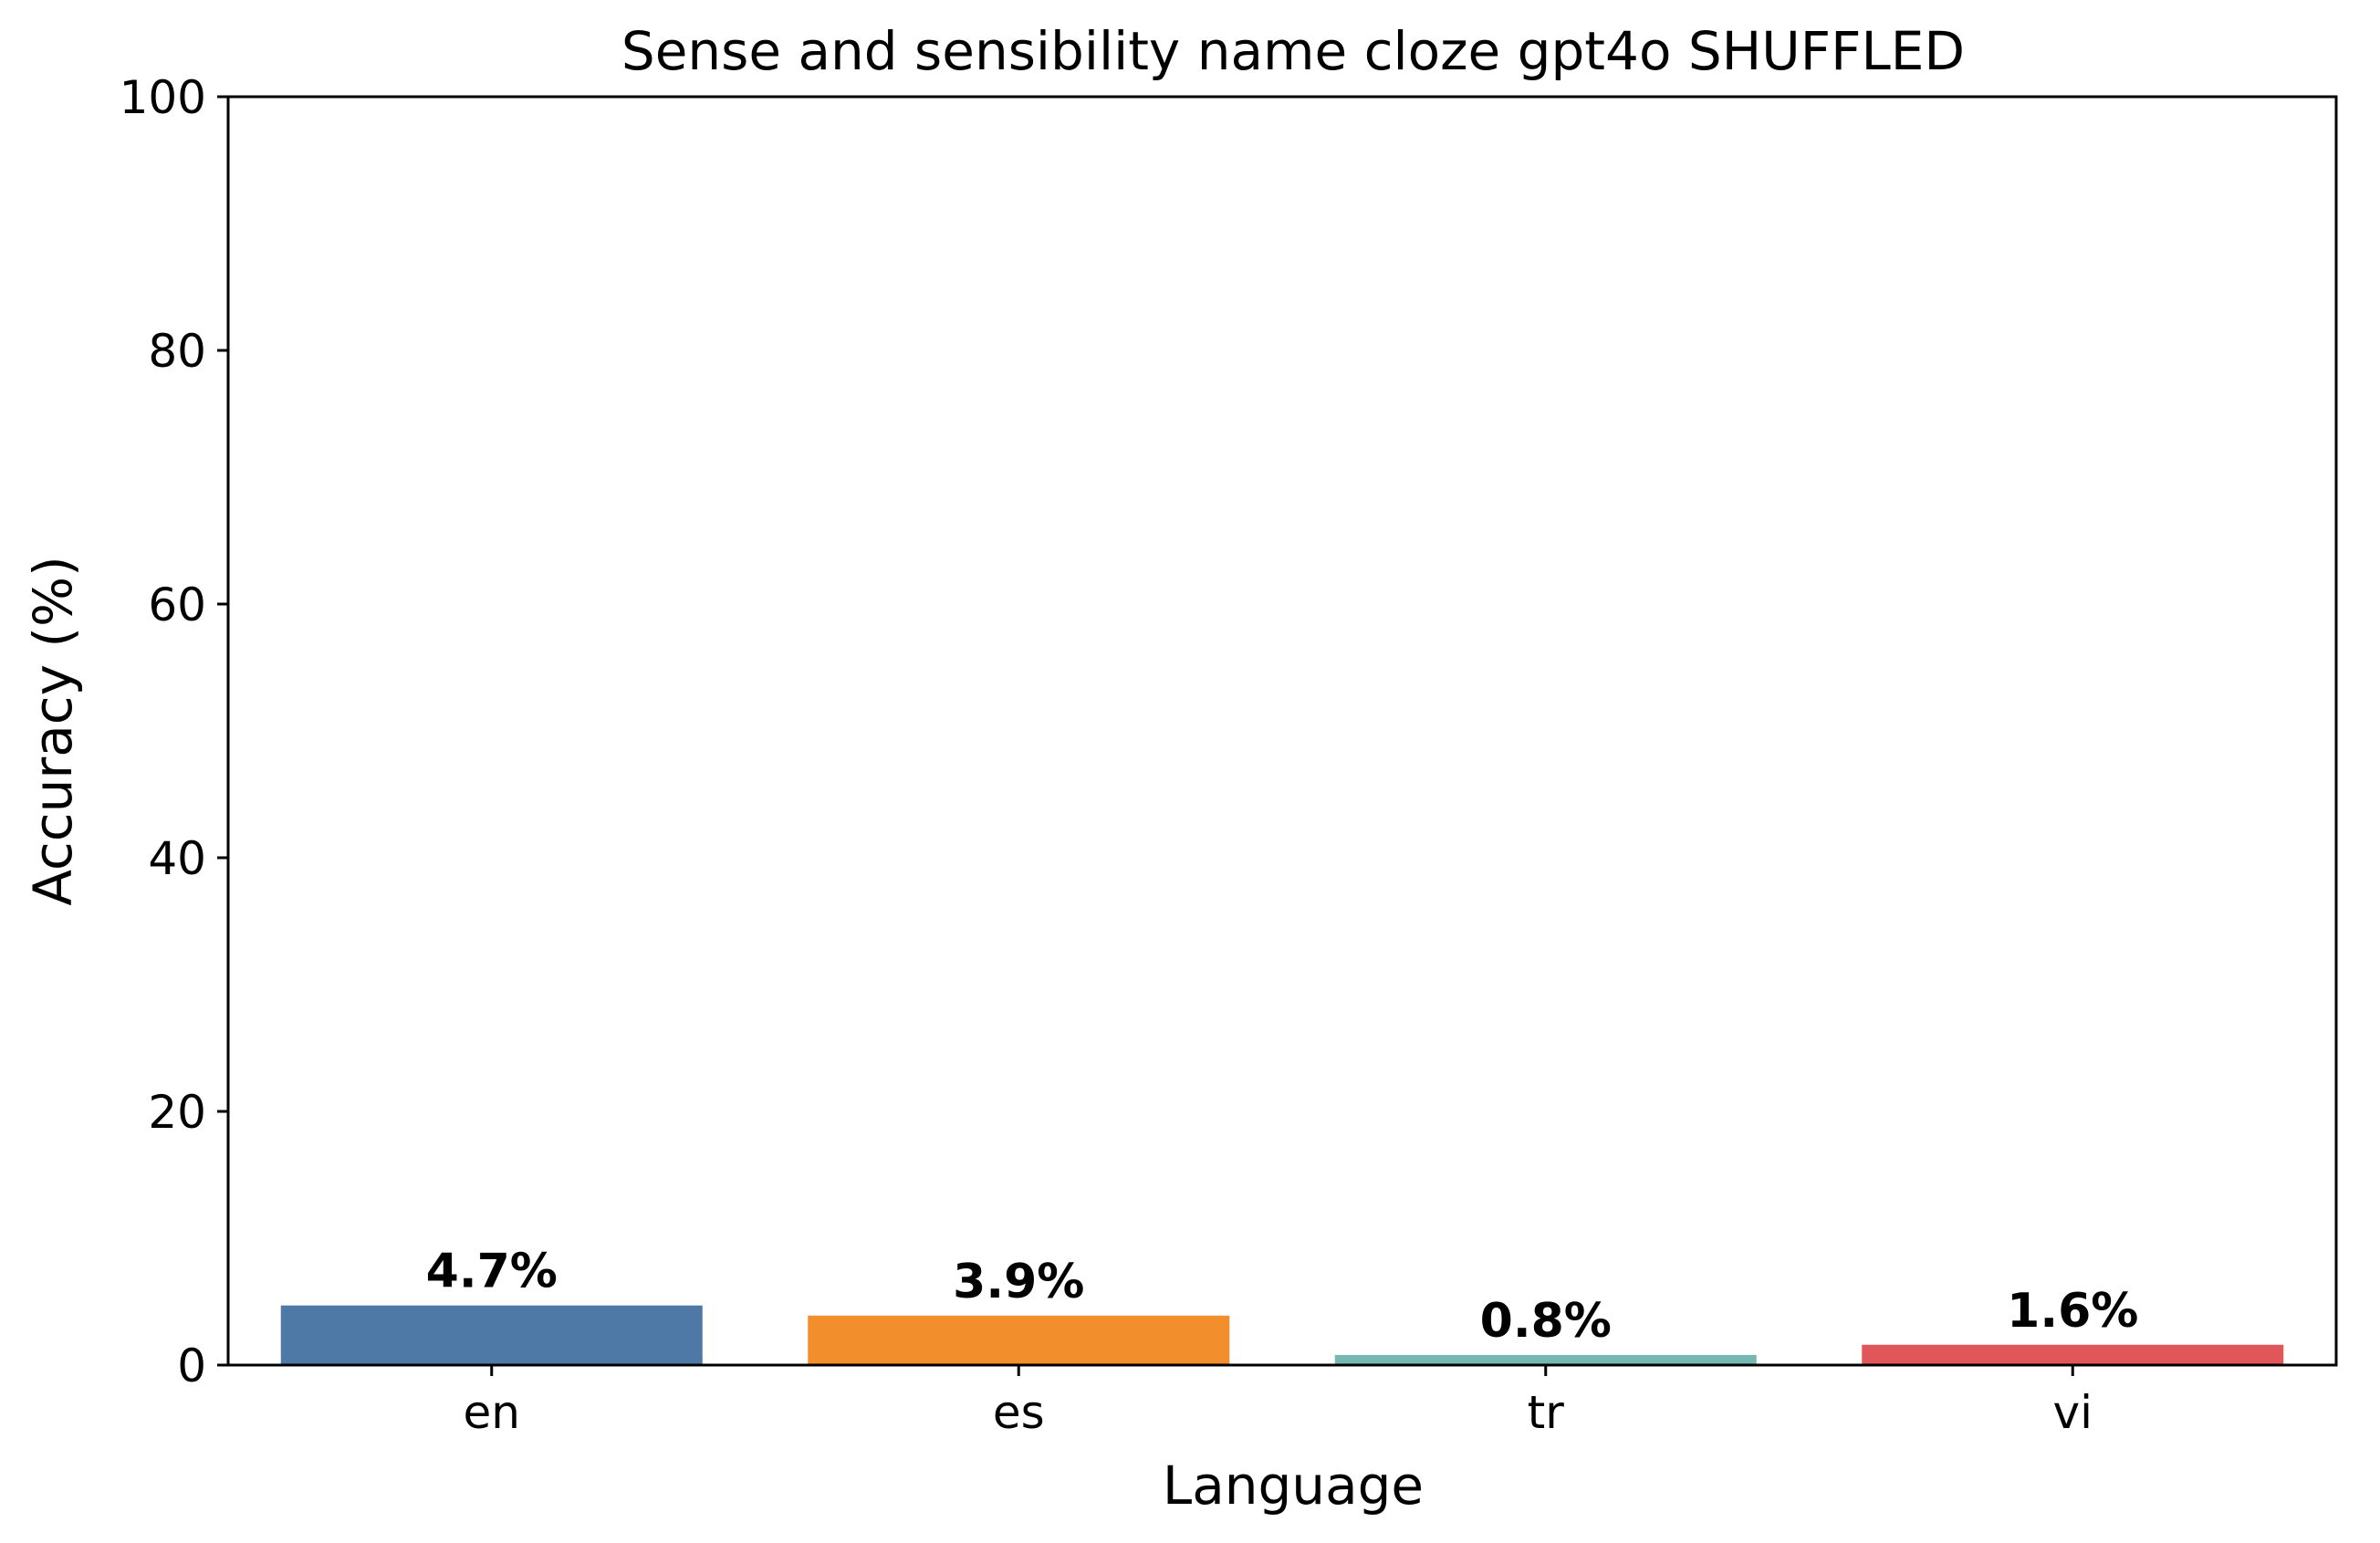  I want to click on x-axis-ticks: en es tr vi, so click(1278, 1402).